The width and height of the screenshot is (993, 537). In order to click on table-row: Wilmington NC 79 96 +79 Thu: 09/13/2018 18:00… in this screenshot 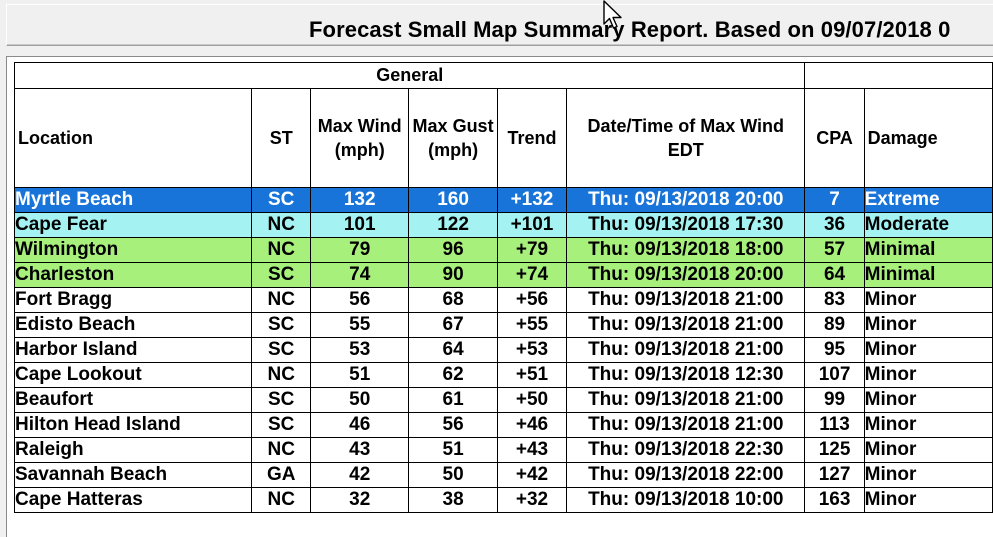, I will do `click(503, 250)`.